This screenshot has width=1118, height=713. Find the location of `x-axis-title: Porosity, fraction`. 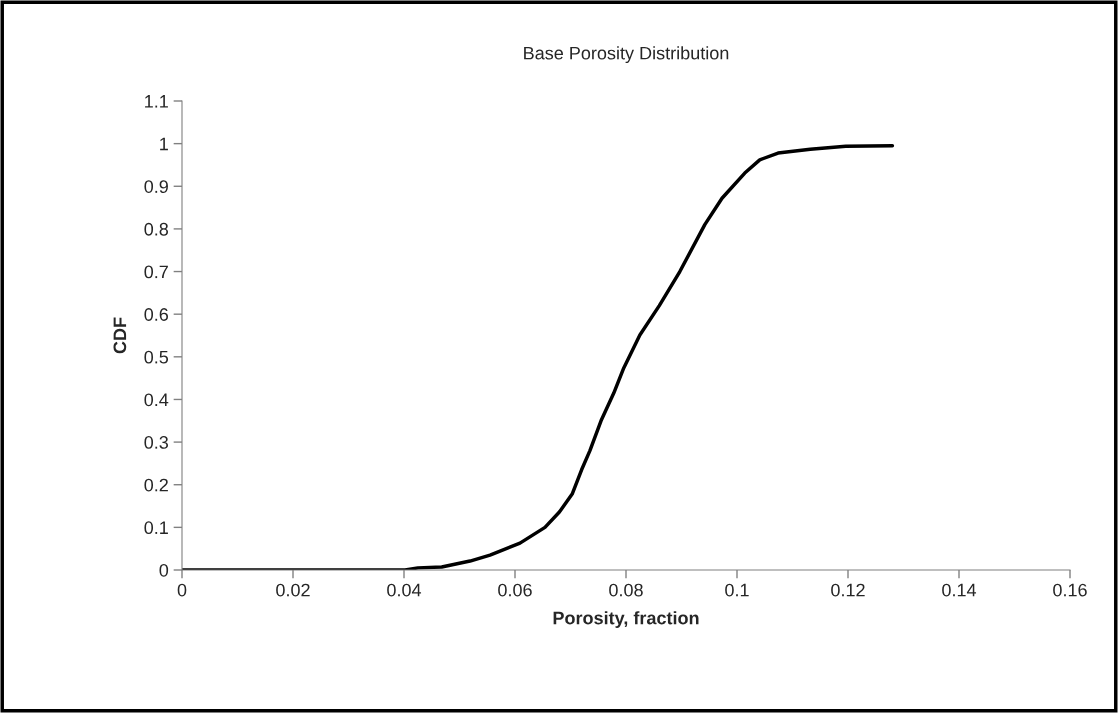

x-axis-title: Porosity, fraction is located at coordinates (626, 619).